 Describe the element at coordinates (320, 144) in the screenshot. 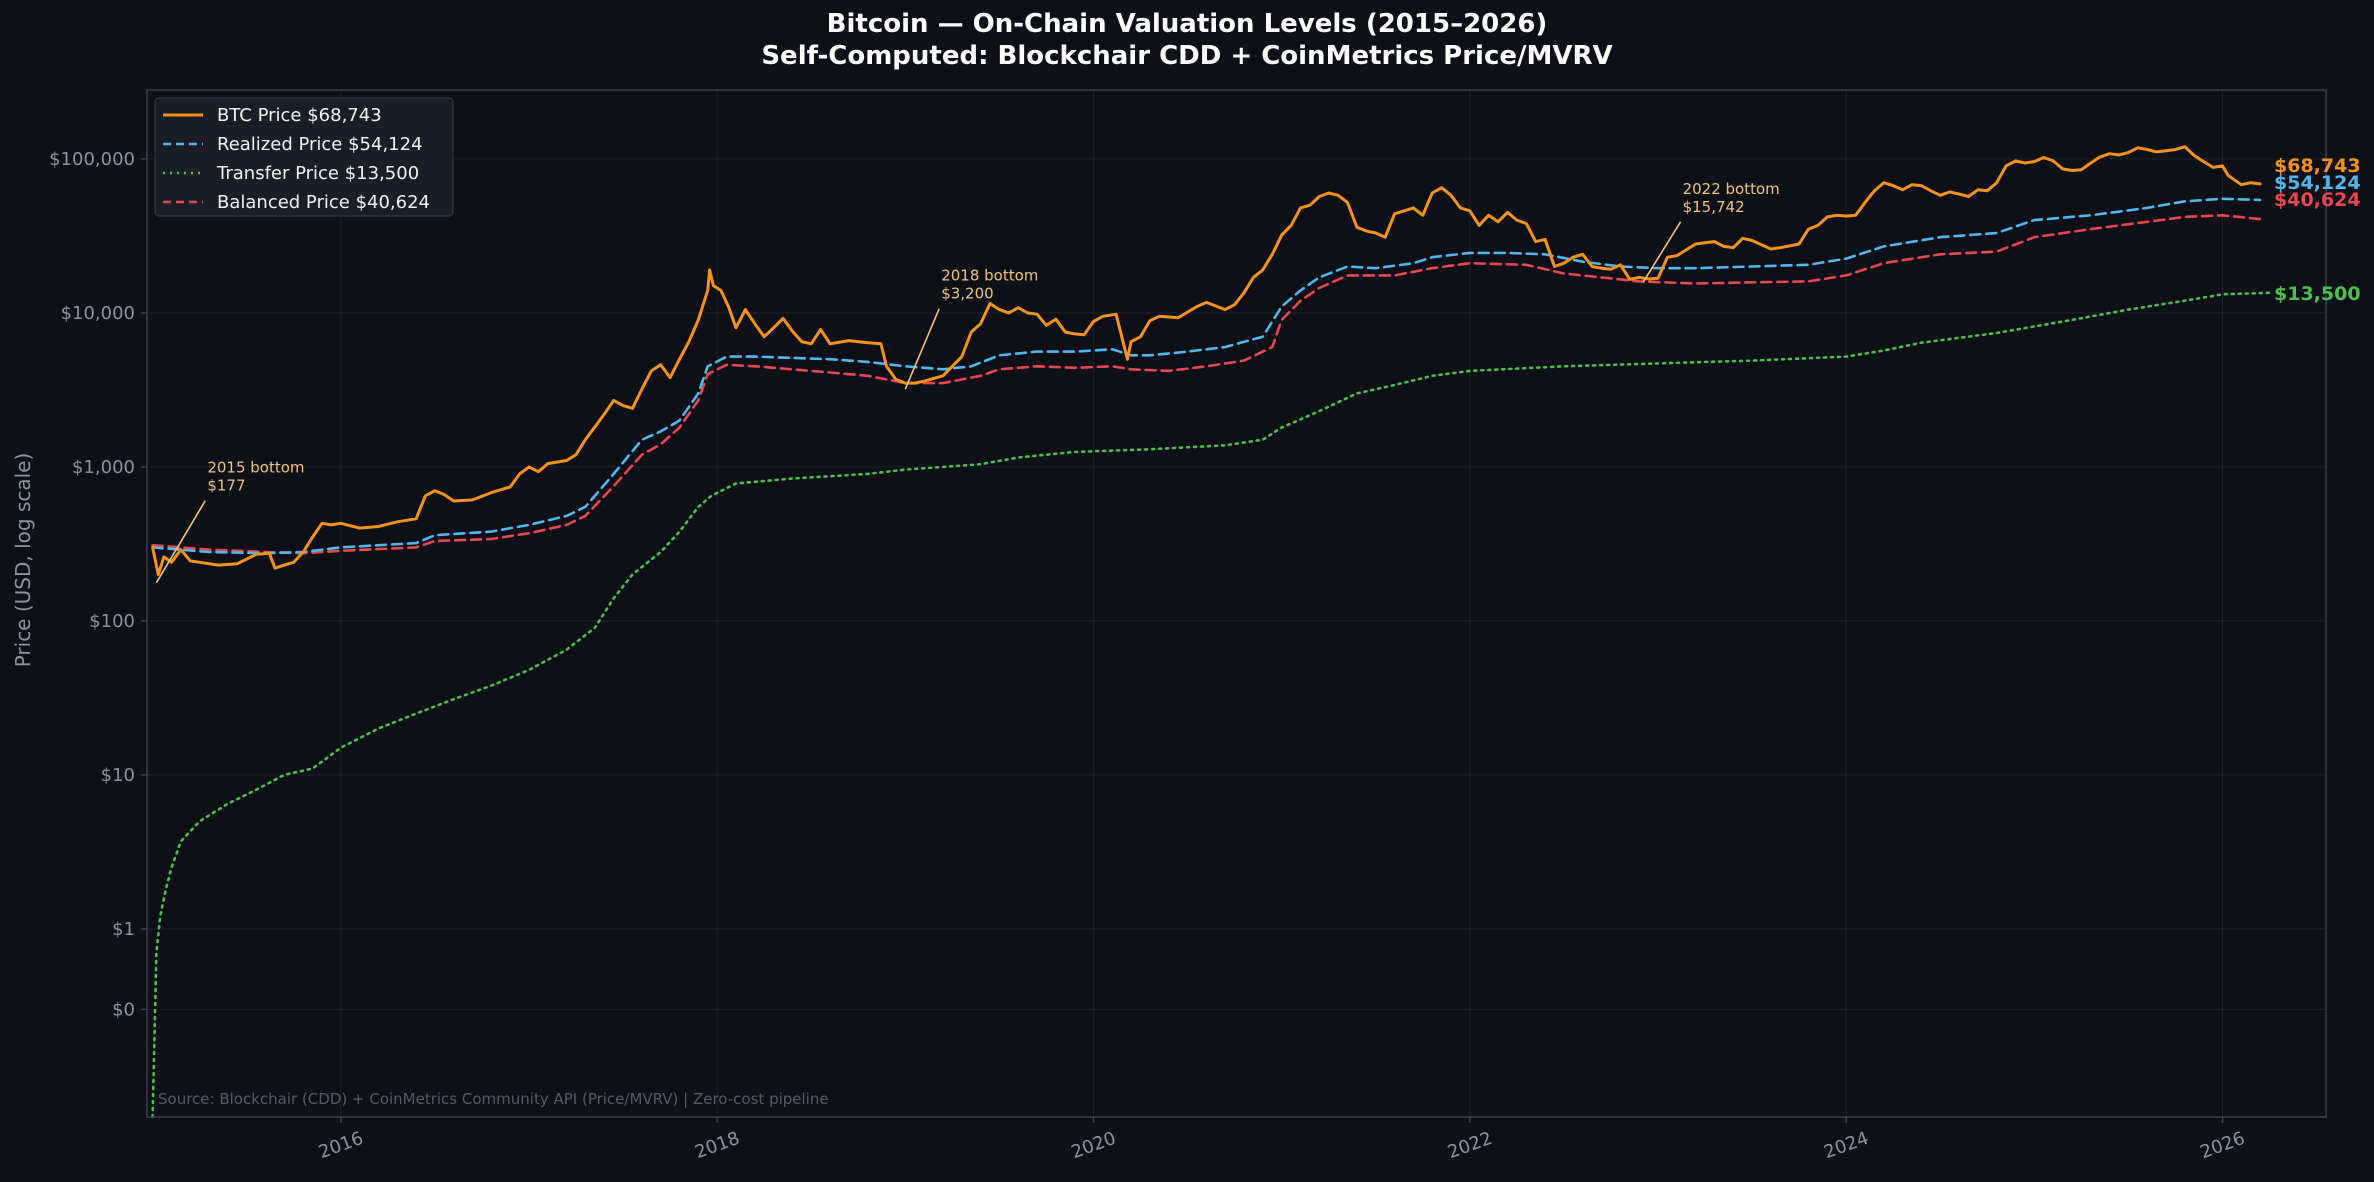

I see `legend-entry-label: Realized Price $54,124` at that location.